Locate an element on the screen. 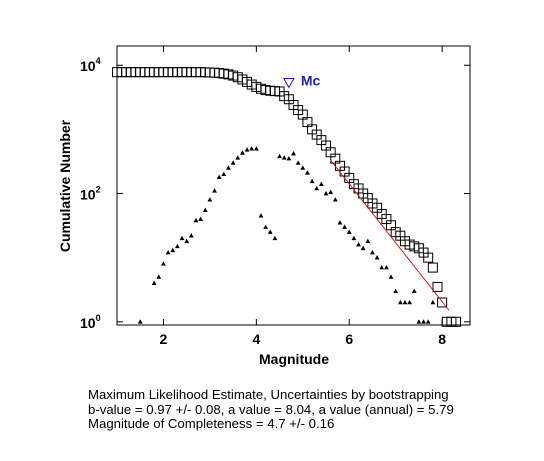 The width and height of the screenshot is (544, 461). caption-line-completeness: Magnitude of Completeness = 4.7 +/- 0.16 is located at coordinates (211, 423).